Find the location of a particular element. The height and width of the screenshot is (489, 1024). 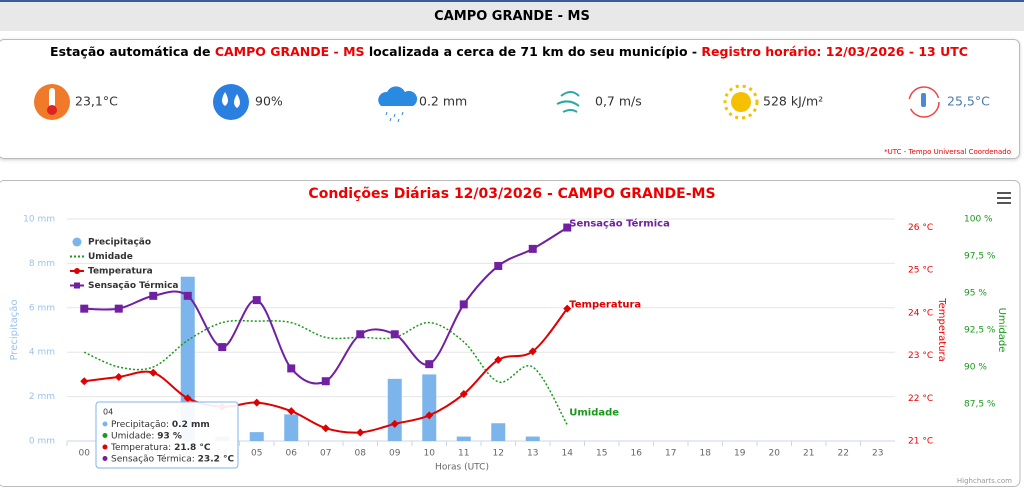

x-tick-label: 16 is located at coordinates (637, 454).